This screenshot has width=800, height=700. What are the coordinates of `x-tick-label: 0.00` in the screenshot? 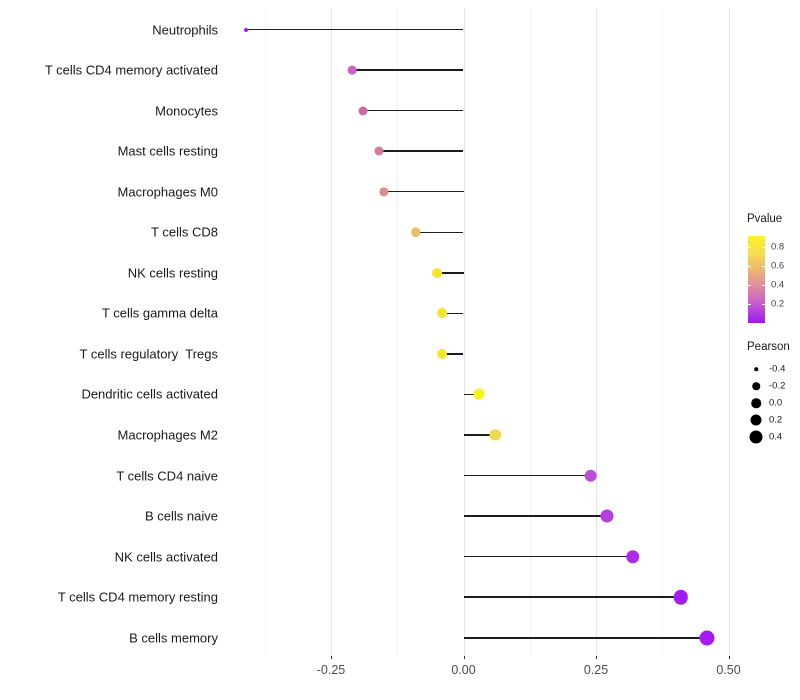 It's located at (463, 670).